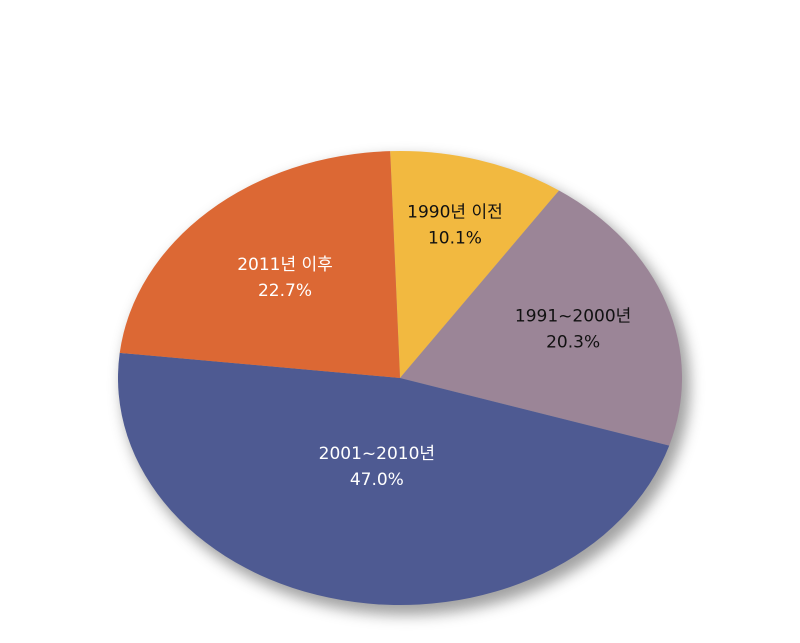 The image size is (800, 643). What do you see at coordinates (285, 291) in the screenshot?
I see `value-label: 22.7%` at bounding box center [285, 291].